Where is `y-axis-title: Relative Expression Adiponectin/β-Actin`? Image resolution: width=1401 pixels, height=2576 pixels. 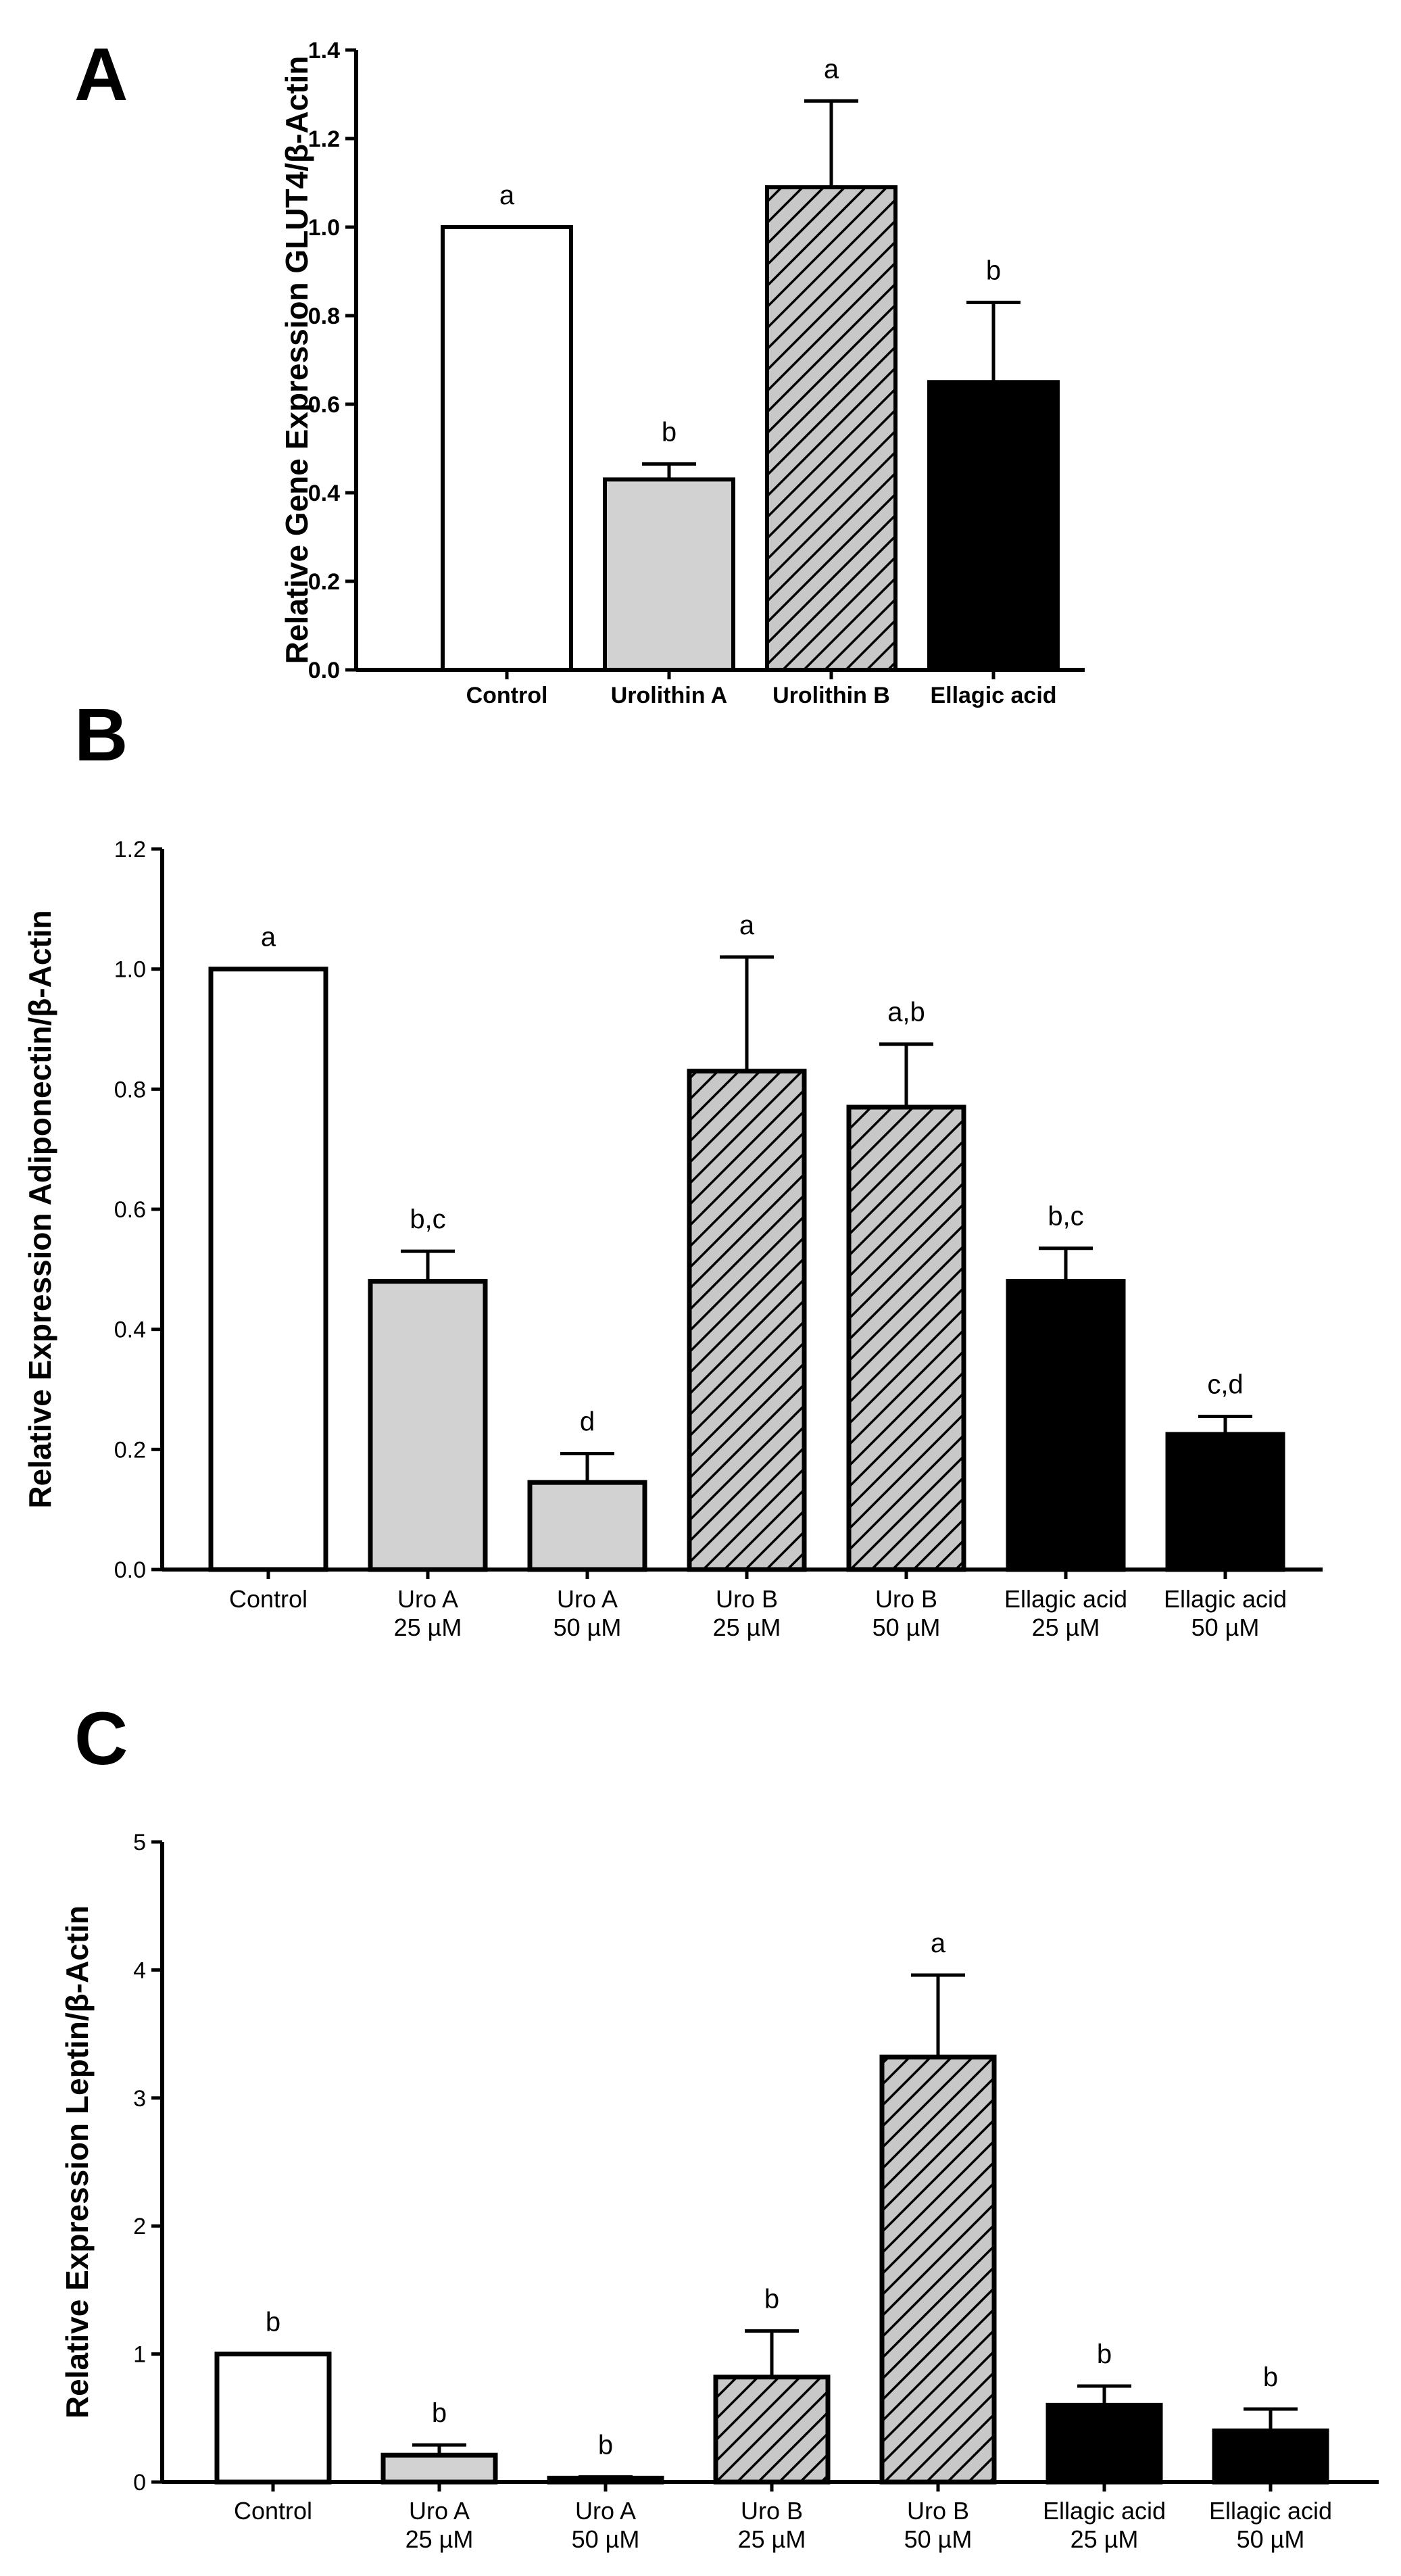 y-axis-title: Relative Expression Adiponectin/β-Actin is located at coordinates (39, 1209).